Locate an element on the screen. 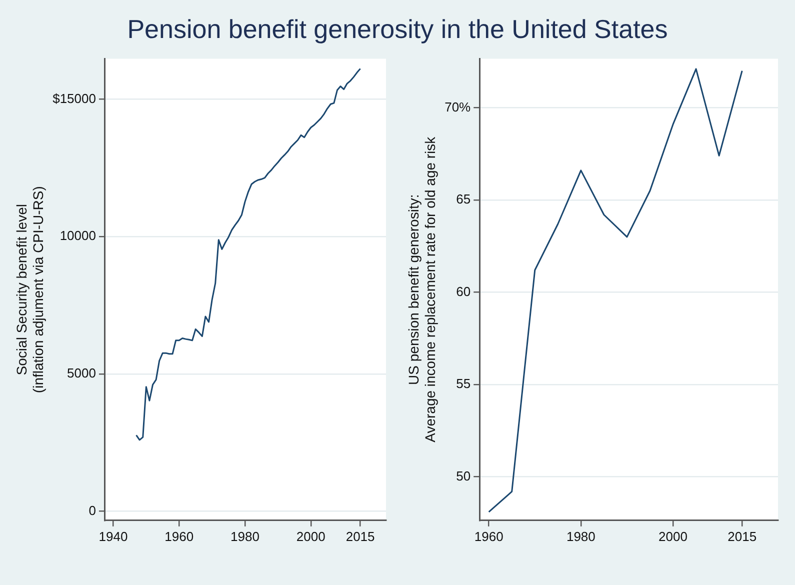 The height and width of the screenshot is (585, 795). y-tick-label: 65 is located at coordinates (463, 199).